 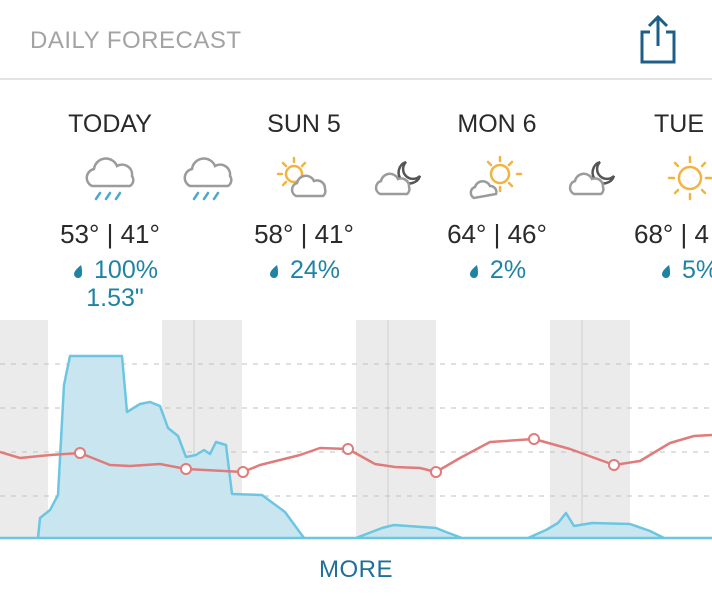 I want to click on precip-mon: 2%, so click(x=497, y=270).